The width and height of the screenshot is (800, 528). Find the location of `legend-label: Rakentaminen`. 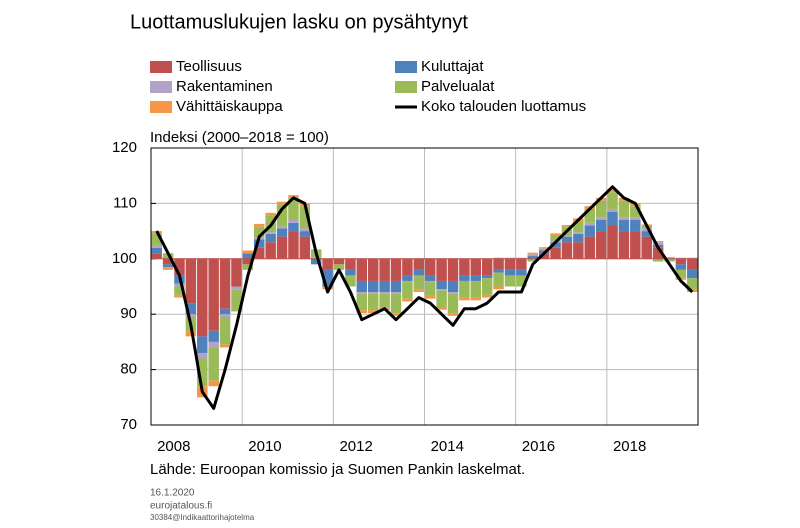

legend-label: Rakentaminen is located at coordinates (224, 86).